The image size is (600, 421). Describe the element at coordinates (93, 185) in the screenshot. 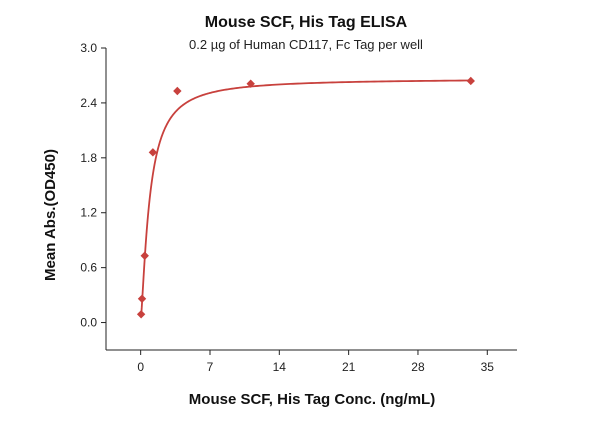

I see `y-ticks: 0.0 0.6 1.2 1.8 2.4 3.0` at that location.